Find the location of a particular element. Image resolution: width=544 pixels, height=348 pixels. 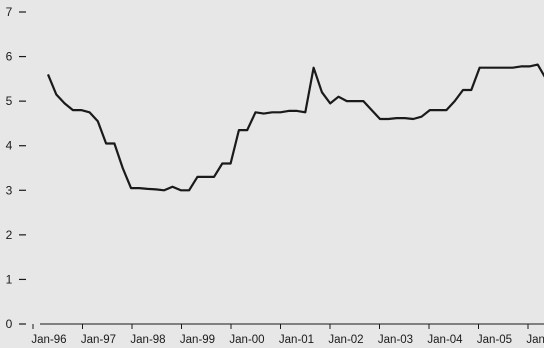

x-tick-label: Jan-97 is located at coordinates (98, 340).